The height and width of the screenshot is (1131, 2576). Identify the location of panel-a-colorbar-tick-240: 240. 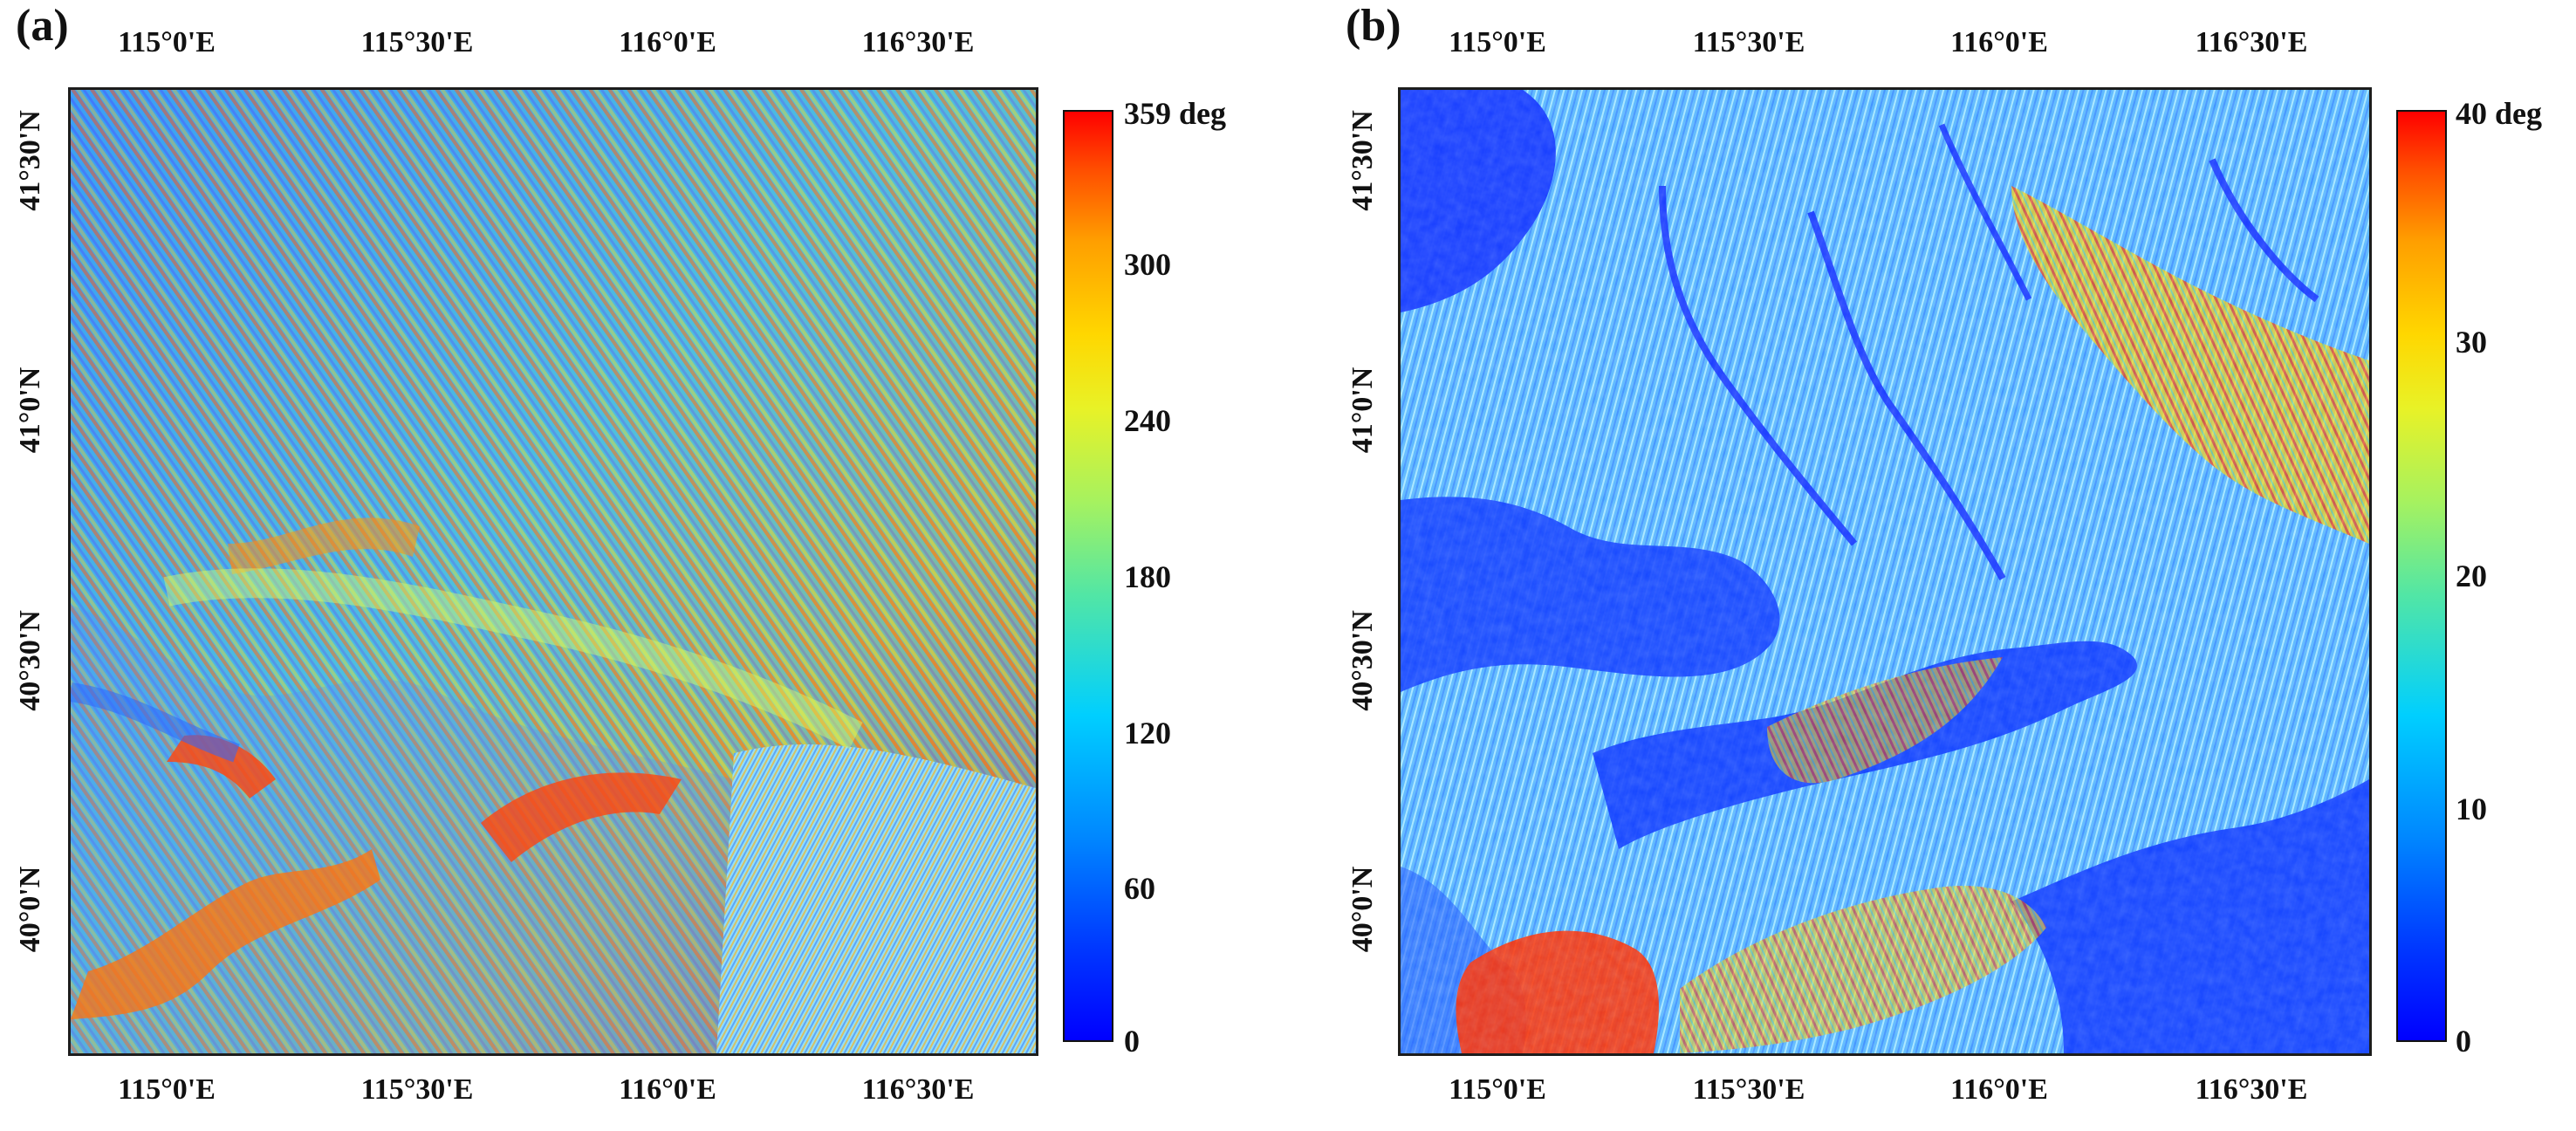
(1148, 421).